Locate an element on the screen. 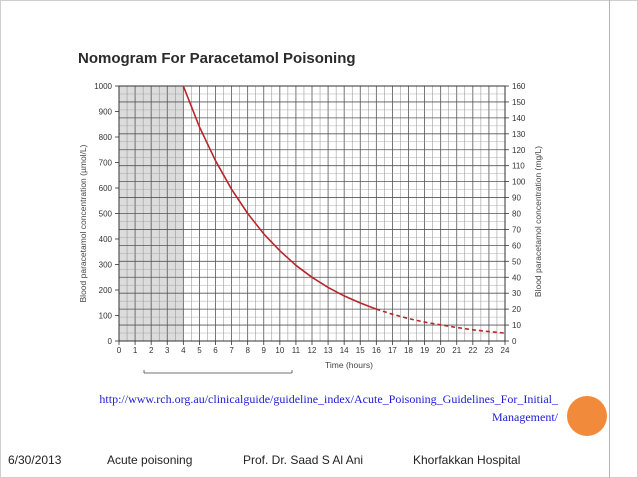 The image size is (638, 478). x-tick-label: 23 is located at coordinates (488, 350).